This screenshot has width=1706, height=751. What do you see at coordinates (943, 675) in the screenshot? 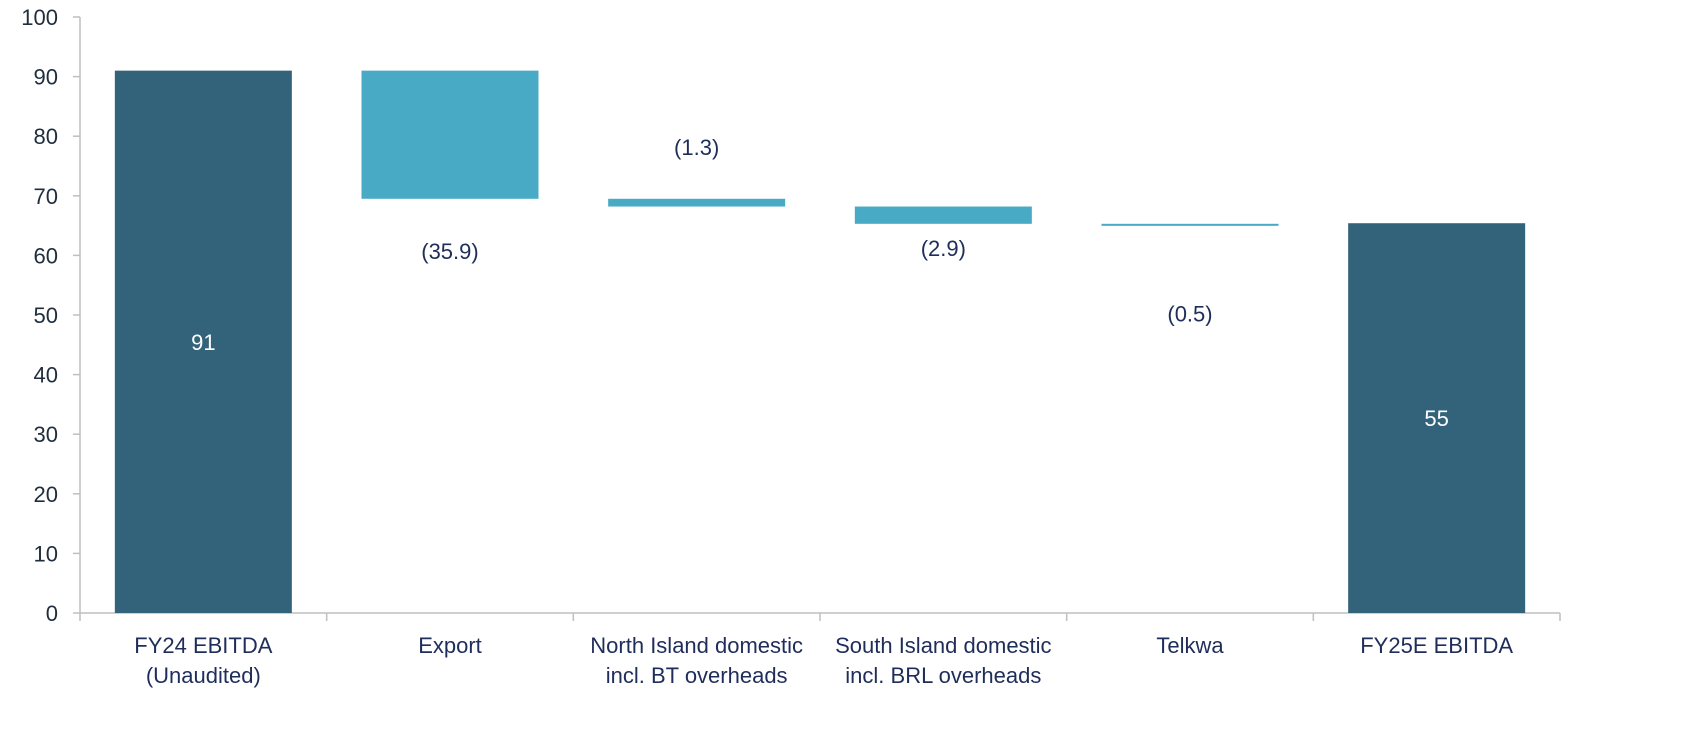
I see `x-category-label: incl. BRL overheads` at bounding box center [943, 675].